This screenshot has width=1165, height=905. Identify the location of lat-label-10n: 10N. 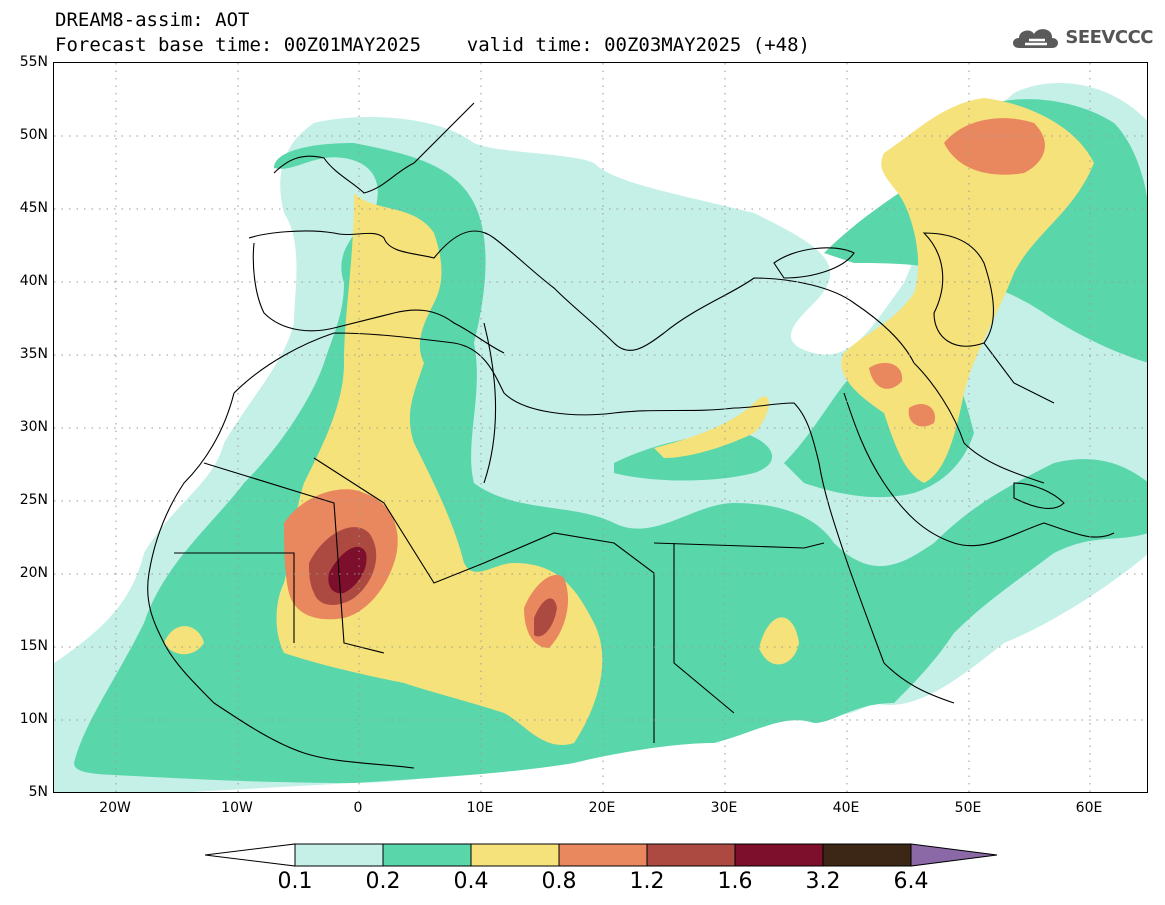
(33, 719).